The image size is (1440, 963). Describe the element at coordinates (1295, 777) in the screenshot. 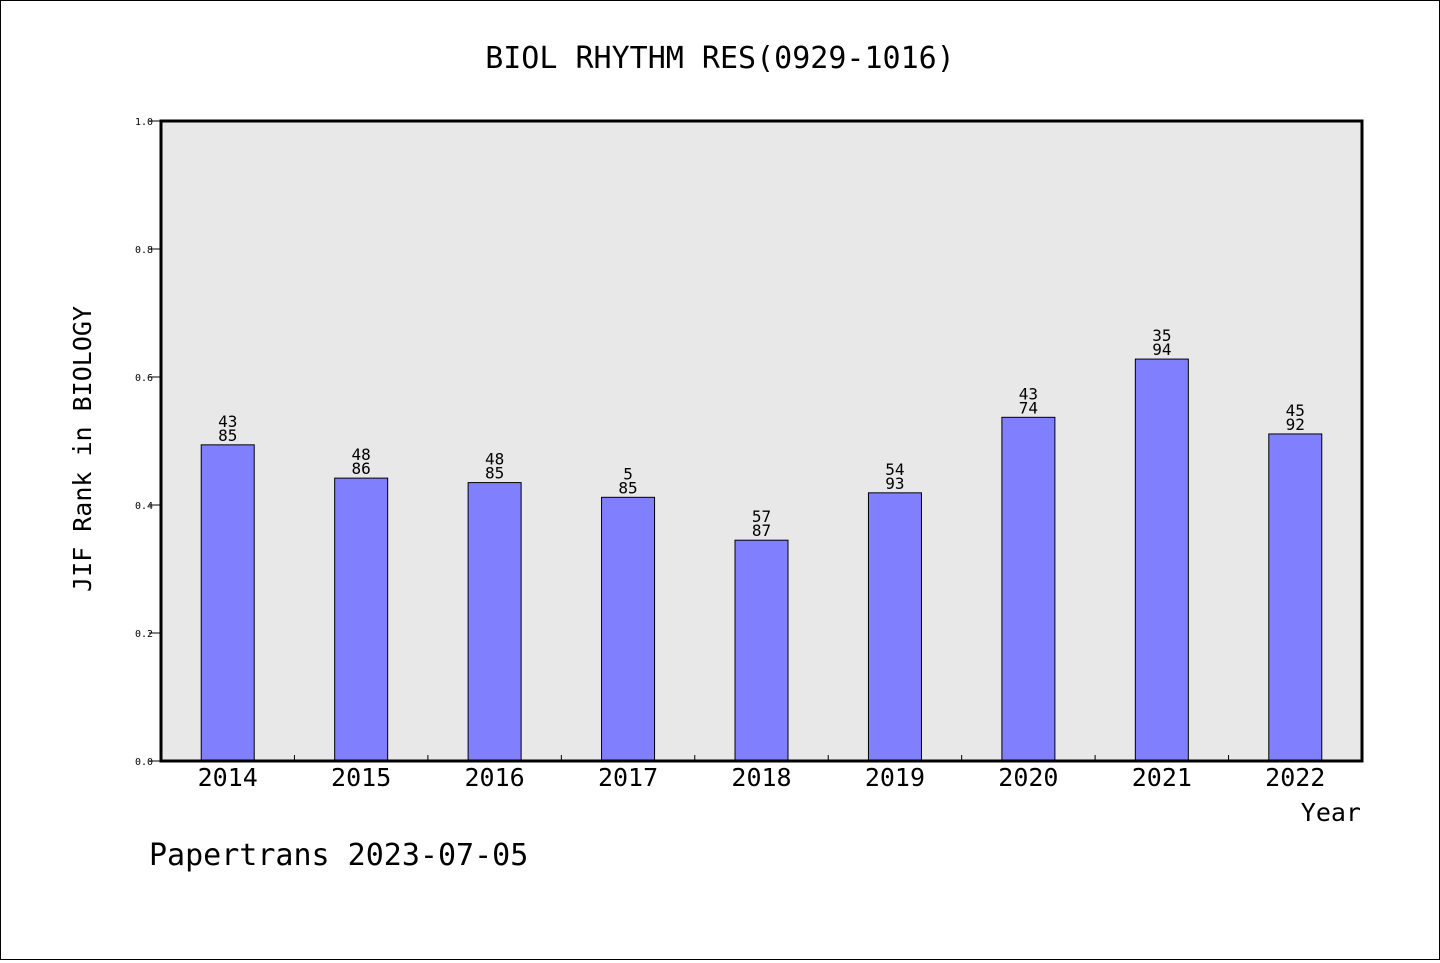

I see `x-tick-label: 2022` at that location.